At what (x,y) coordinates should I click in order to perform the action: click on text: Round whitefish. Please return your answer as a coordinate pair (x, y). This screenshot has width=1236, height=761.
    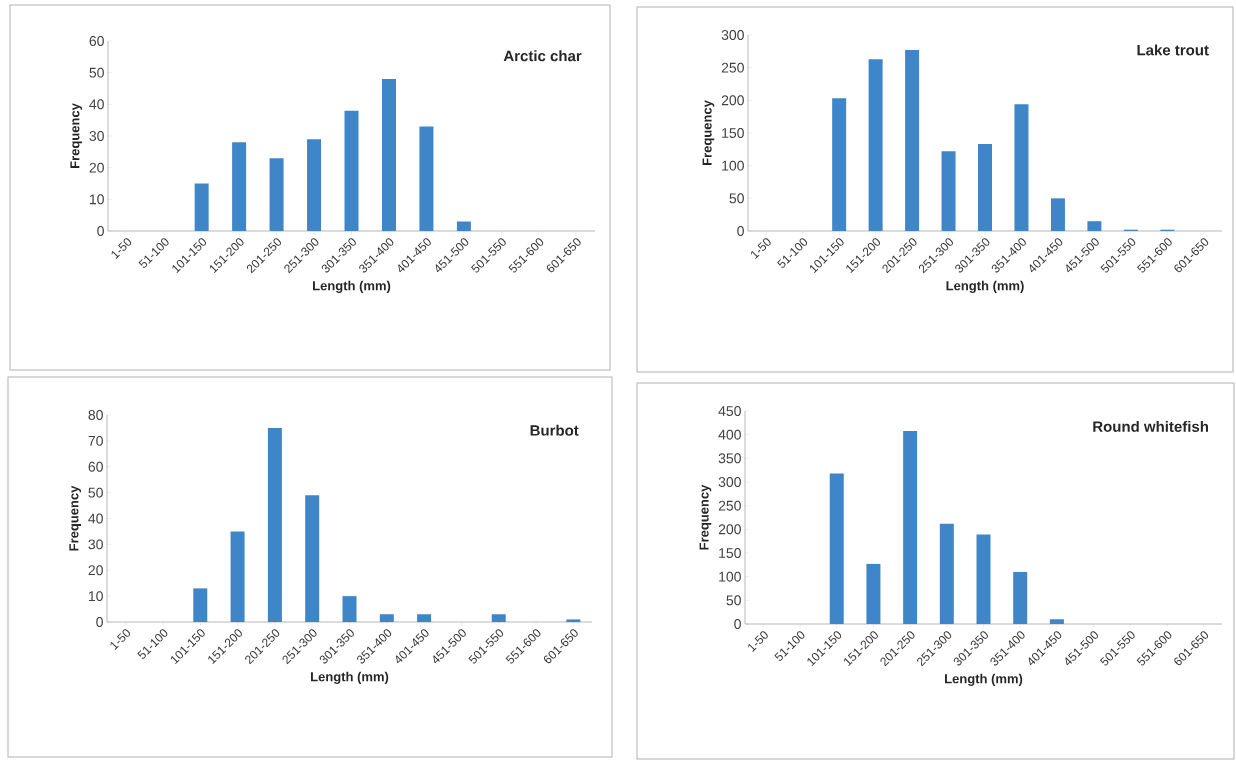
    Looking at the image, I should click on (1151, 426).